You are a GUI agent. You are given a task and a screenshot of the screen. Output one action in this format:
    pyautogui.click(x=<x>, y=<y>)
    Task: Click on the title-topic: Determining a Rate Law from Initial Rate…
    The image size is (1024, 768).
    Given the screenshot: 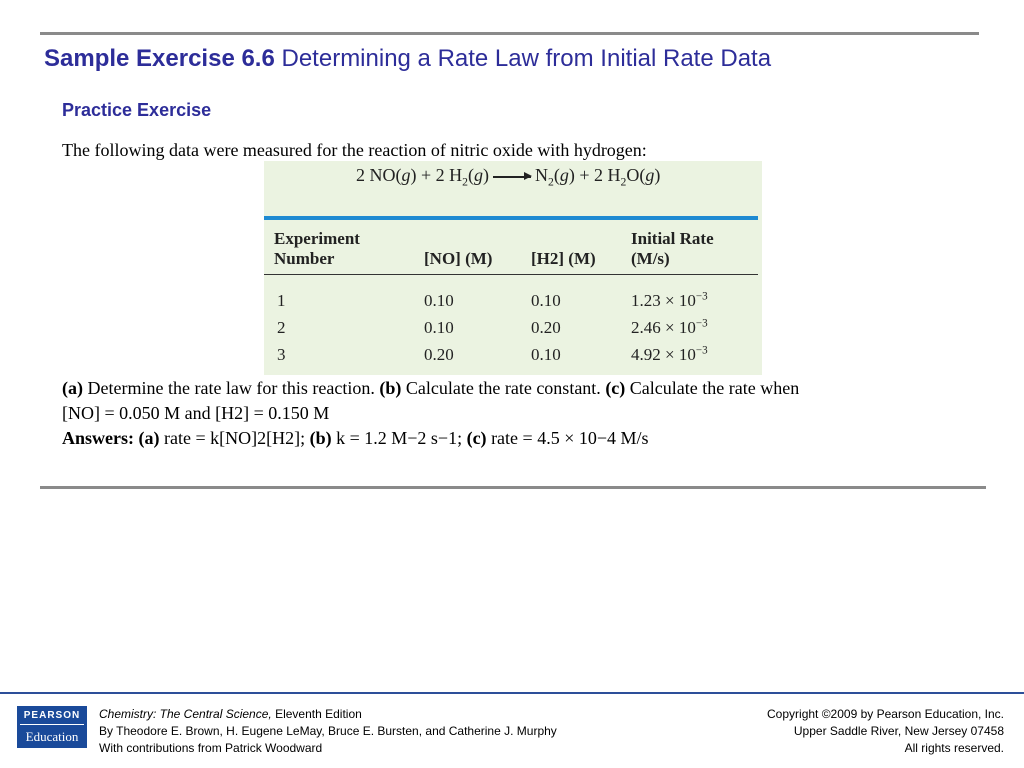 What is the action you would take?
    pyautogui.click(x=526, y=58)
    